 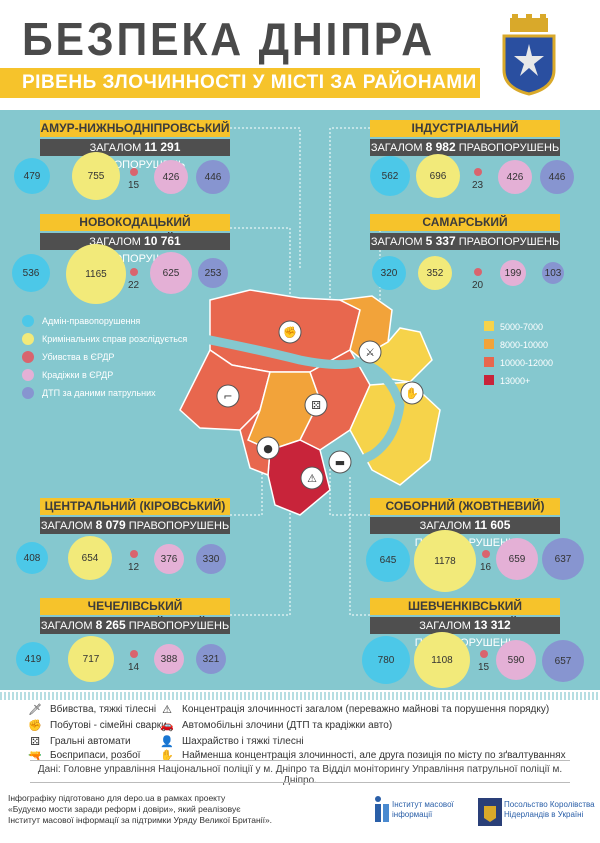 I want to click on district-name: НОВОКОДАЦЬКИЙ (ЛЕНІНСЬКИЙ), so click(x=135, y=230).